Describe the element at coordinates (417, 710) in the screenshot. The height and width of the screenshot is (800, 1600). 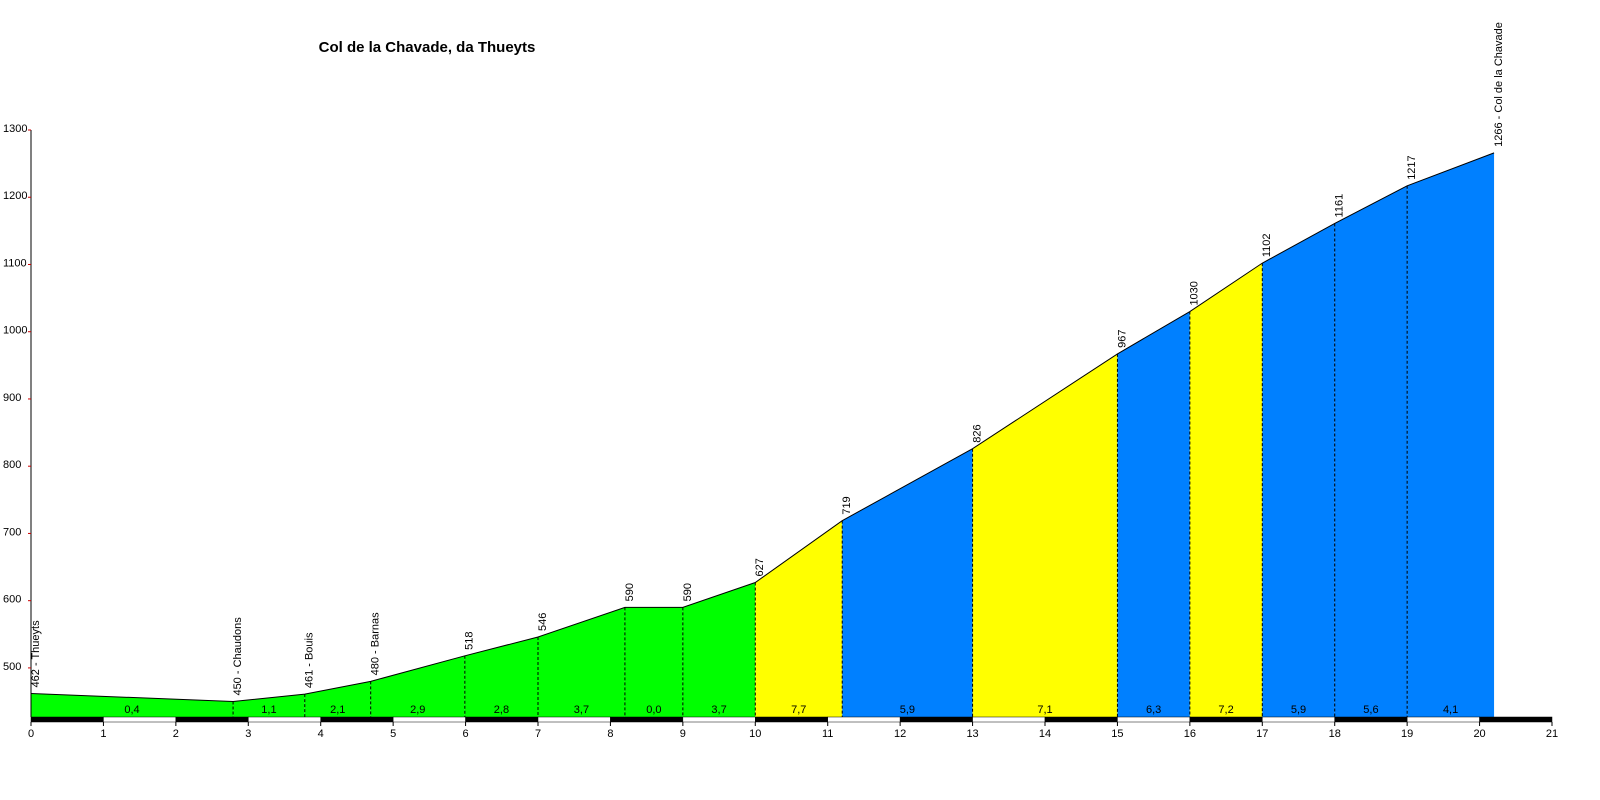
I see `gradient-label: 2,9` at that location.